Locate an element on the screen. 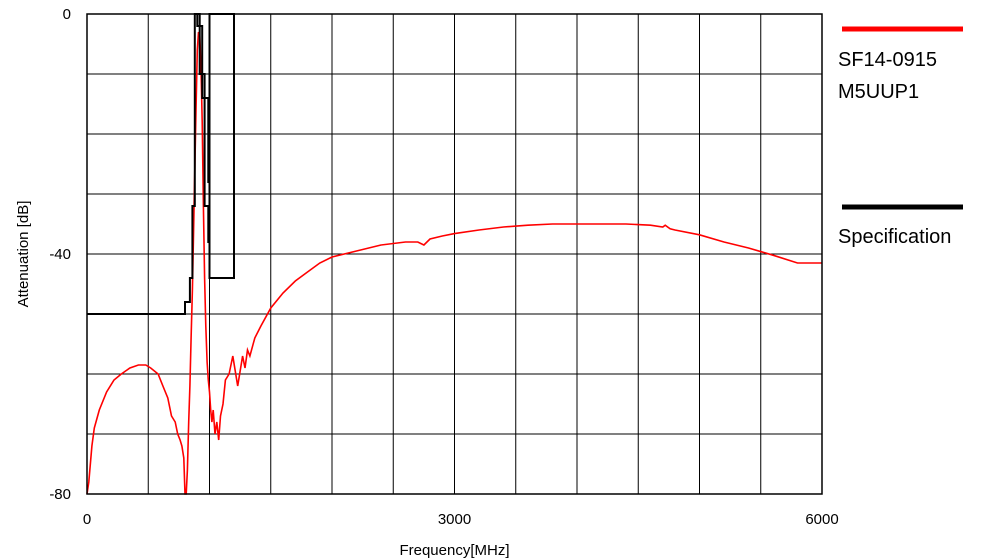 The height and width of the screenshot is (560, 994). y-tick-labels: 0 -40 -80 is located at coordinates (60, 254).